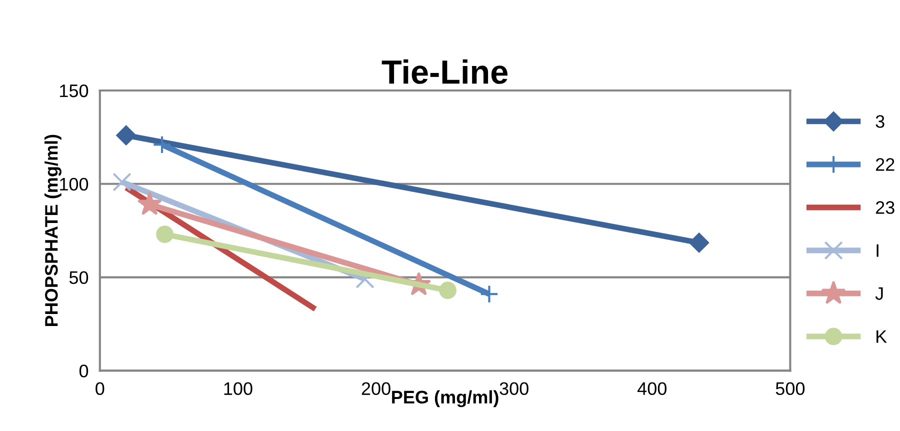  I want to click on legend-label: J, so click(879, 293).